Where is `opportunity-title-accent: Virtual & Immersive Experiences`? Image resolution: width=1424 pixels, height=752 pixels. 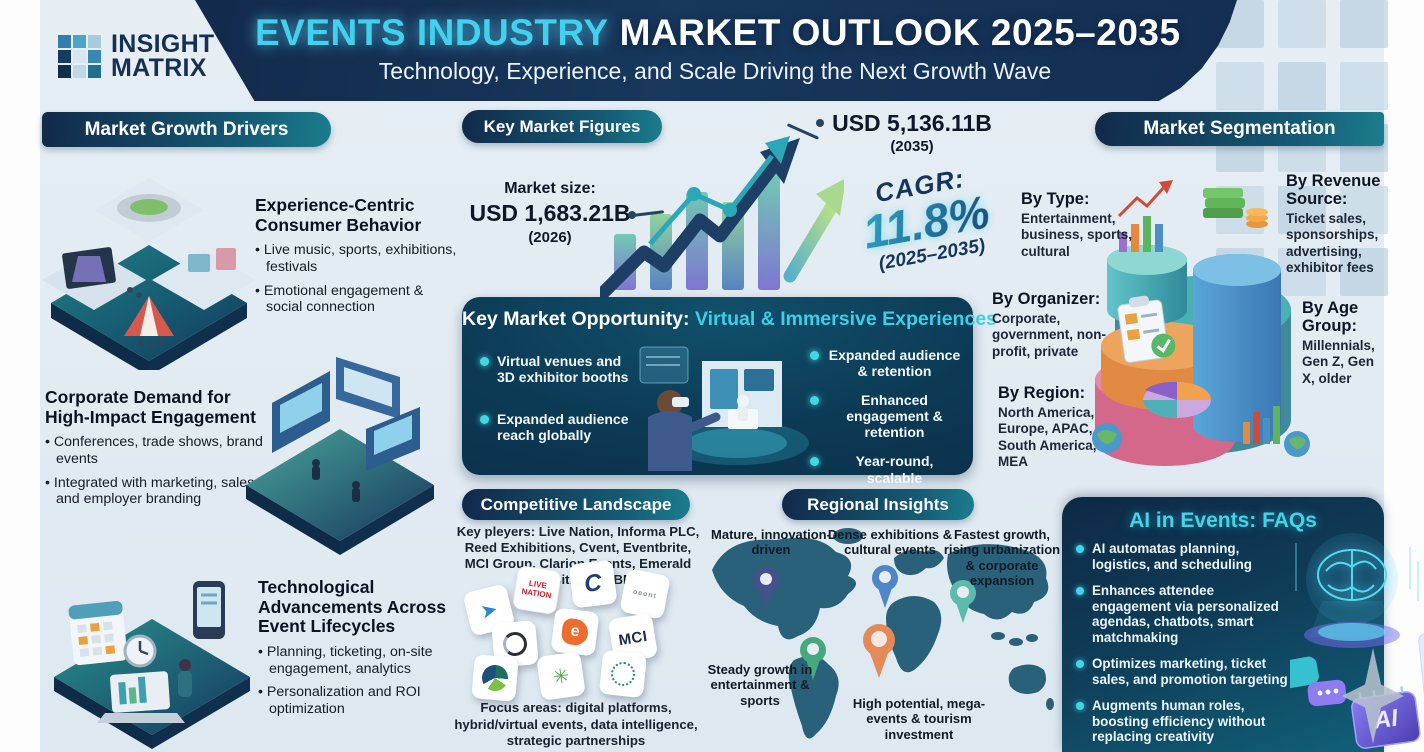 opportunity-title-accent: Virtual & Immersive Experiences is located at coordinates (846, 319).